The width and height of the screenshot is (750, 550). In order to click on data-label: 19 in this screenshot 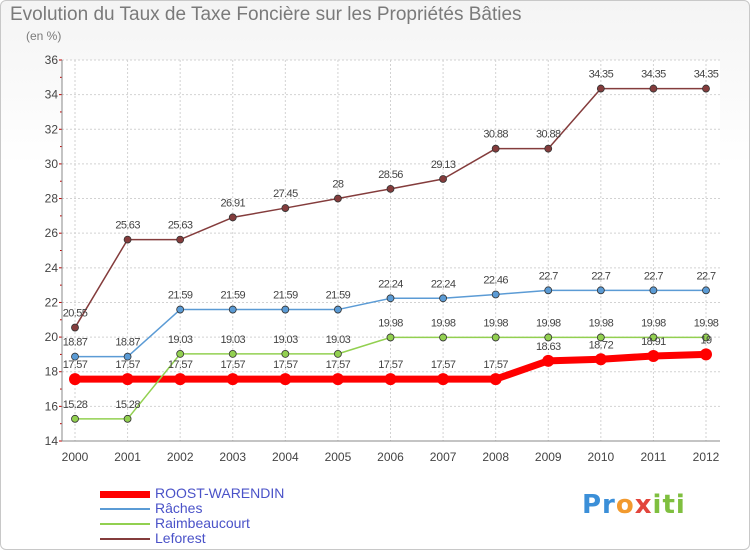, I will do `click(706, 340)`.